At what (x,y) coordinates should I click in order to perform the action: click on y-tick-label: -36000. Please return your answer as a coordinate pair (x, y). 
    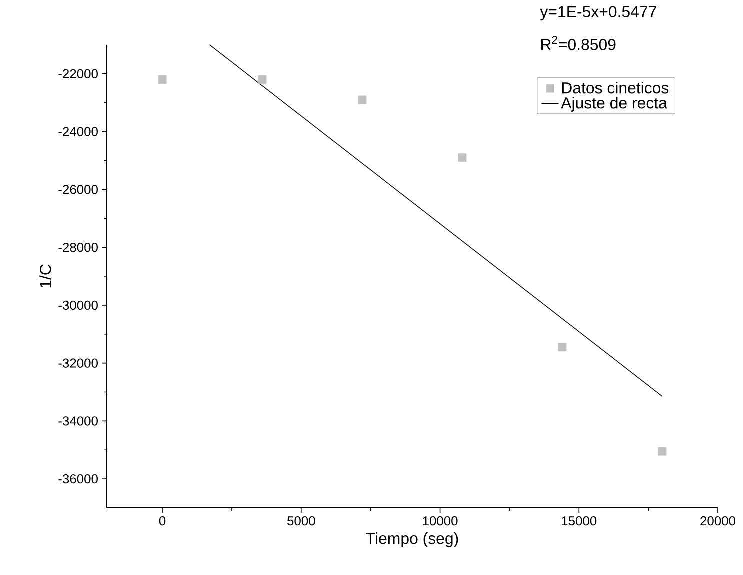
    Looking at the image, I should click on (78, 479).